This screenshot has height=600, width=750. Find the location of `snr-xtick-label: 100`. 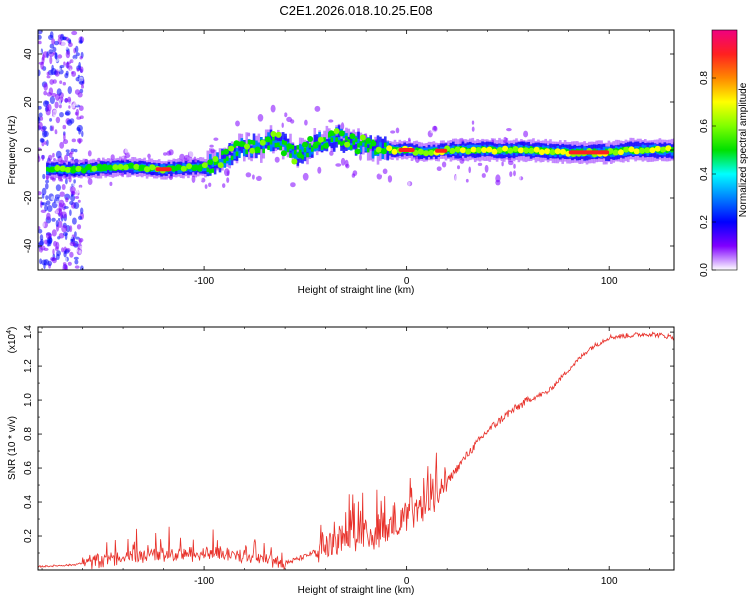

snr-xtick-label: 100 is located at coordinates (609, 581).